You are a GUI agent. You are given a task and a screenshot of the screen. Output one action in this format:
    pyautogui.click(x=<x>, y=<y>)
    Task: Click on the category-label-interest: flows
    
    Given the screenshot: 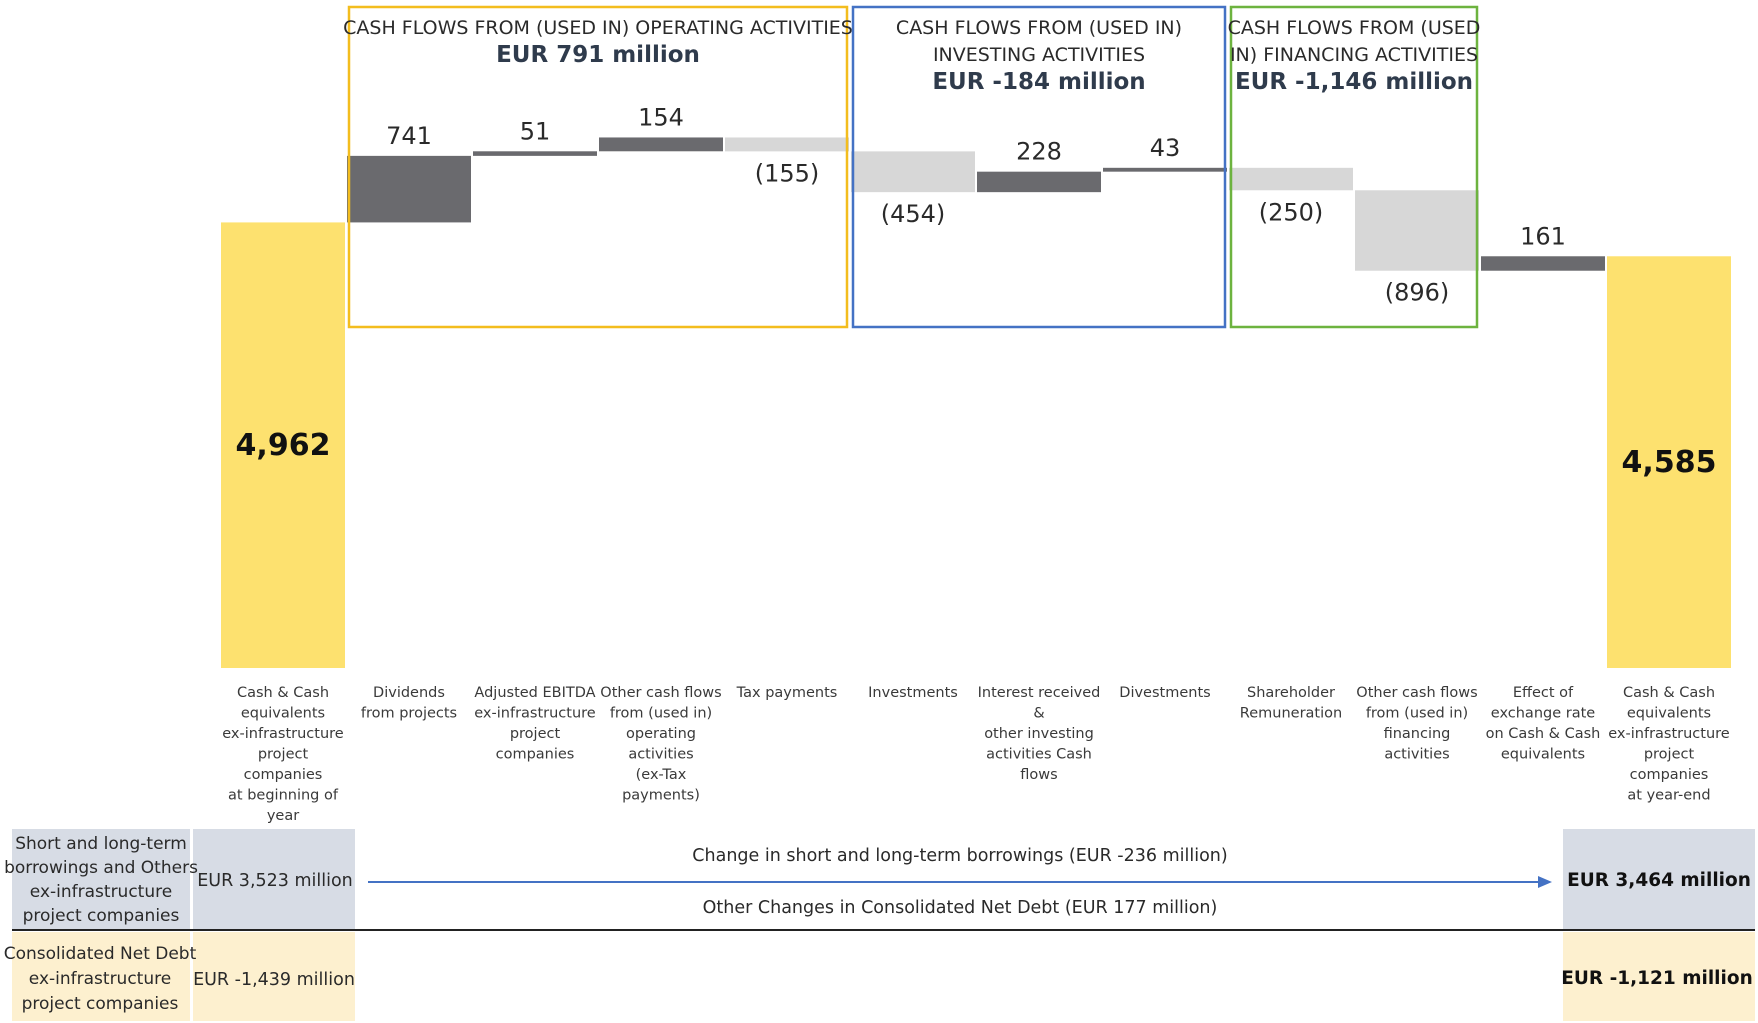 What is the action you would take?
    pyautogui.click(x=1038, y=775)
    